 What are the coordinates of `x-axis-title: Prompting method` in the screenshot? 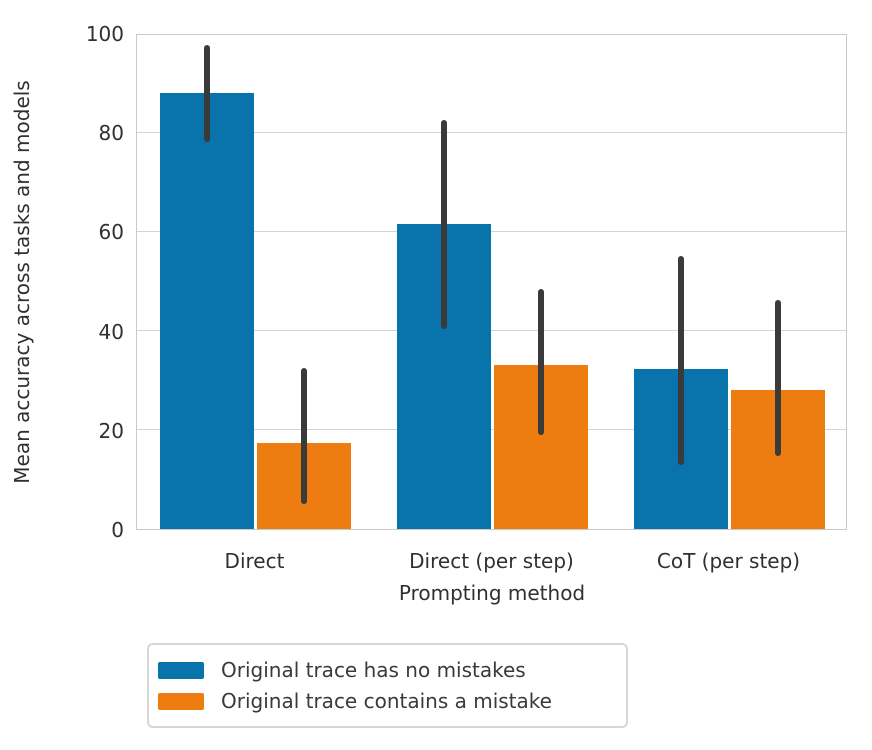 It's located at (492, 593).